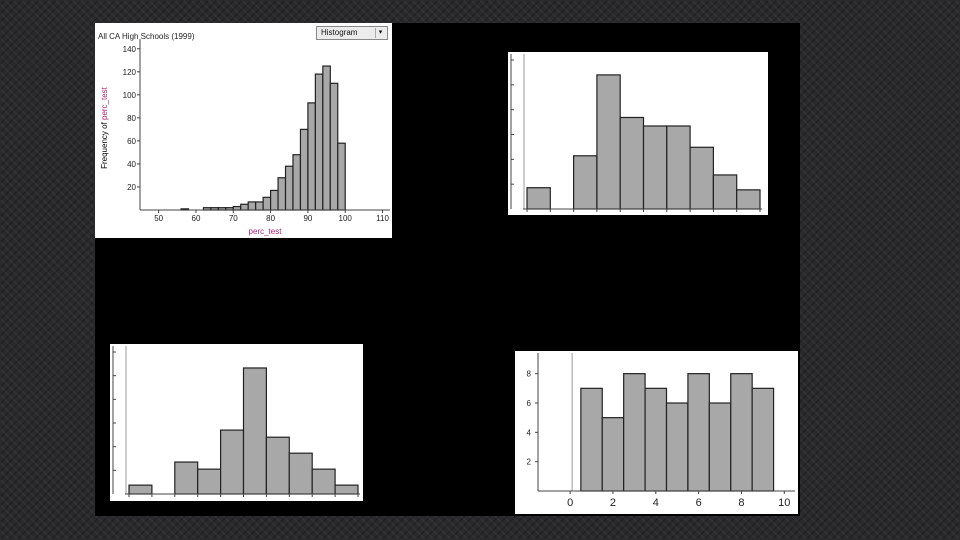 This screenshot has height=540, width=960. What do you see at coordinates (270, 218) in the screenshot?
I see `chart1-x-tick-label: 80` at bounding box center [270, 218].